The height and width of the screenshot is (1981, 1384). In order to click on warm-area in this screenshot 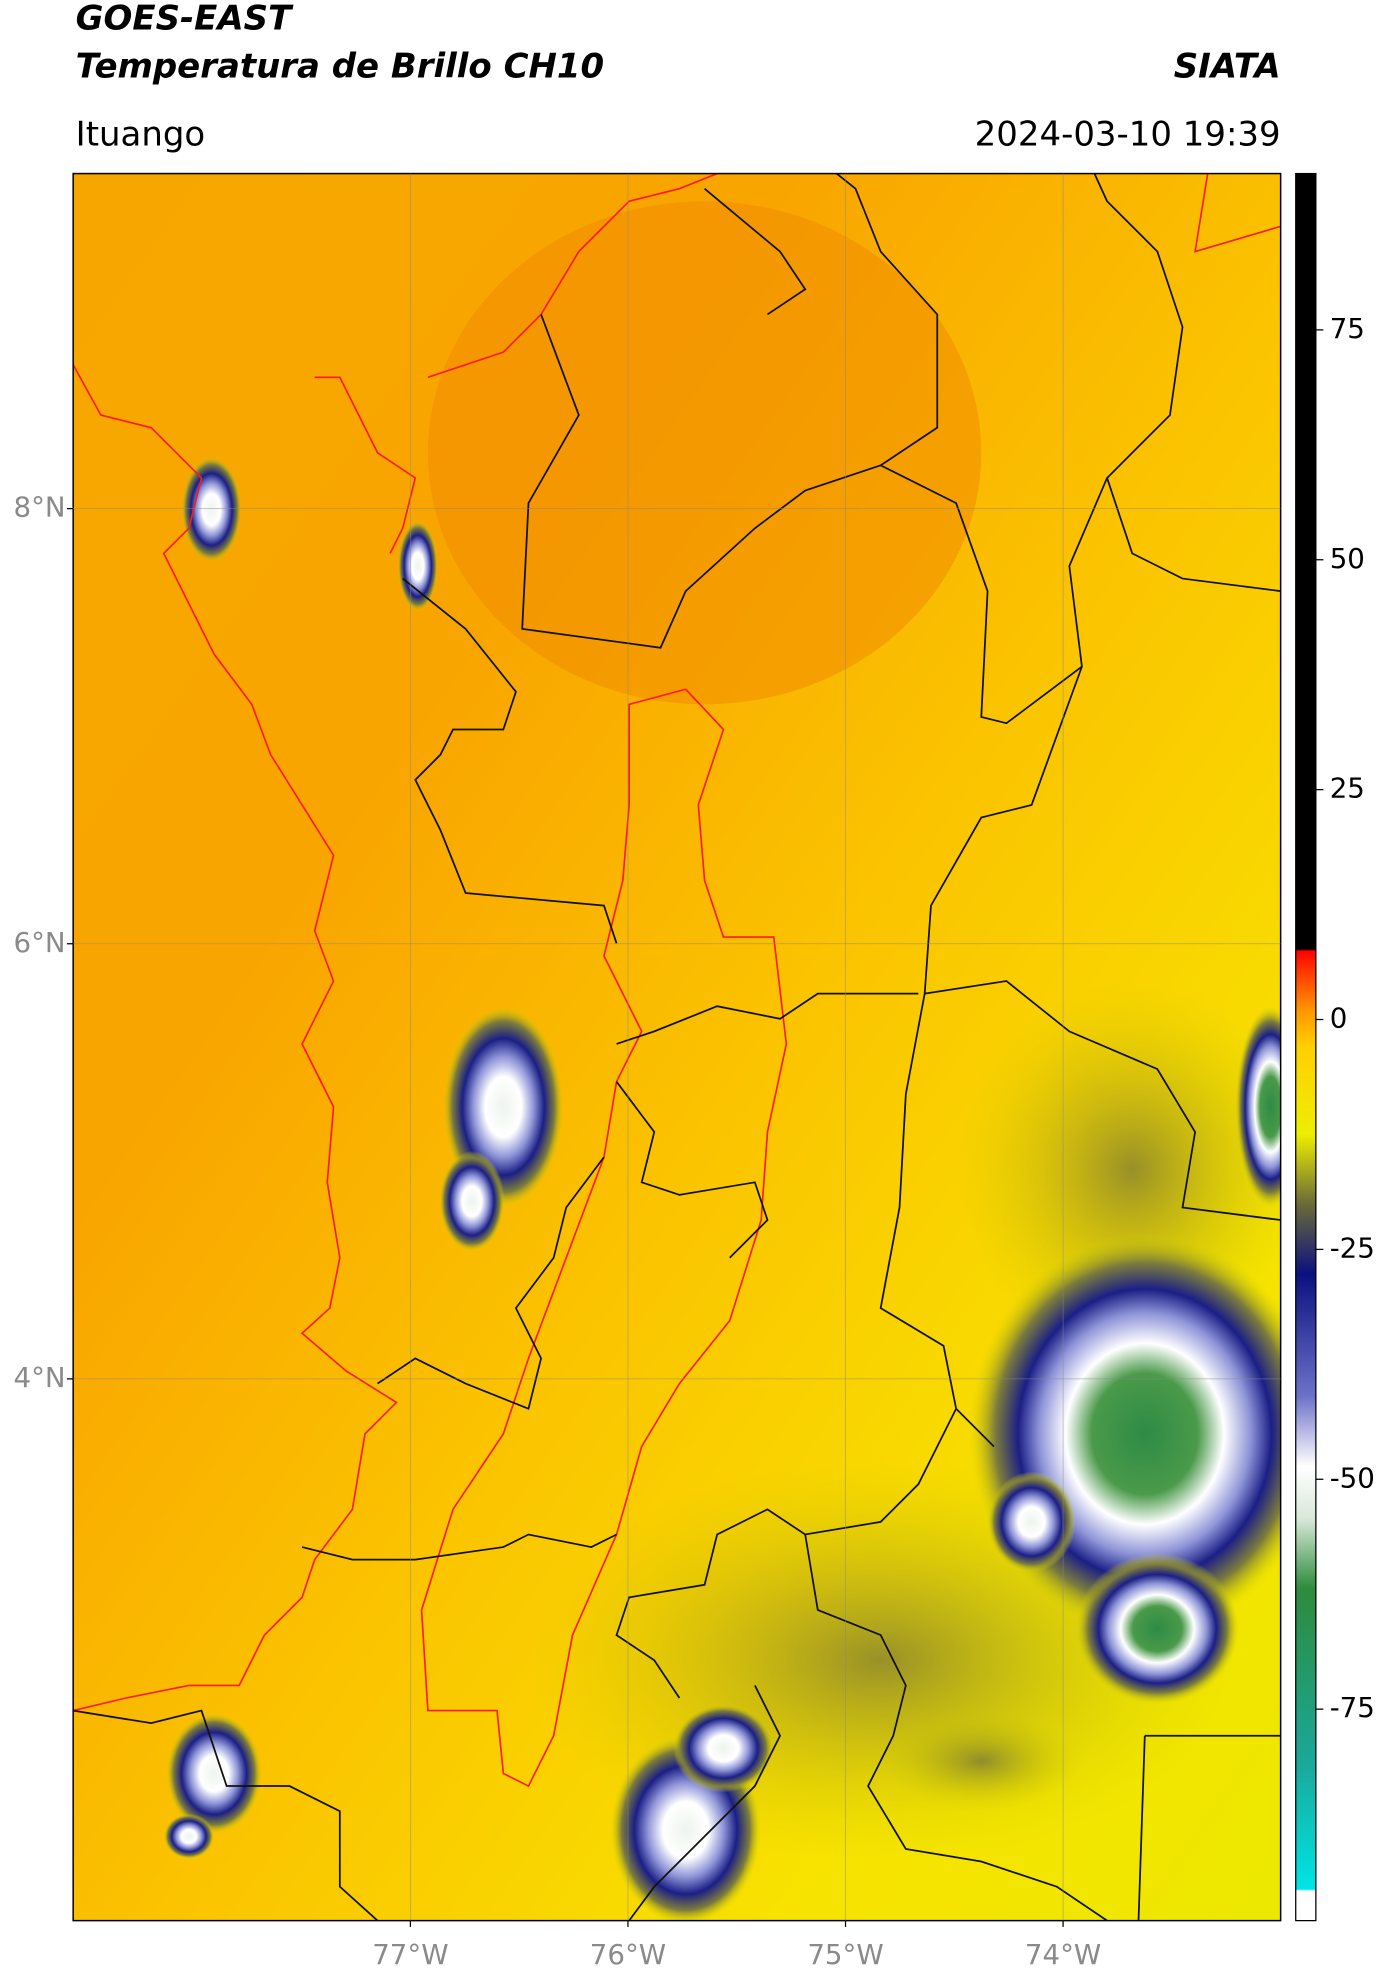, I will do `click(704, 453)`.